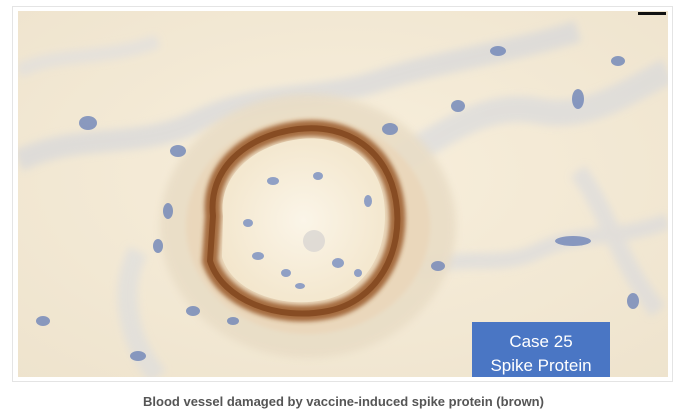 This screenshot has height=420, width=687. I want to click on lumen-cells, so click(307, 230).